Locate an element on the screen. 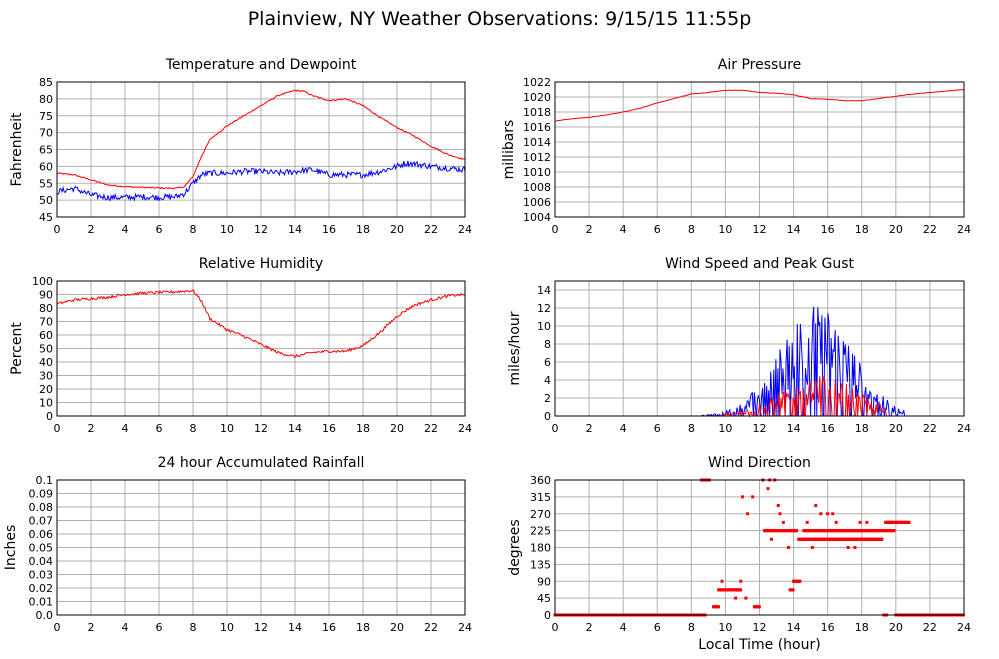 The image size is (999, 659). chart-title: Relative Humidity is located at coordinates (261, 264).